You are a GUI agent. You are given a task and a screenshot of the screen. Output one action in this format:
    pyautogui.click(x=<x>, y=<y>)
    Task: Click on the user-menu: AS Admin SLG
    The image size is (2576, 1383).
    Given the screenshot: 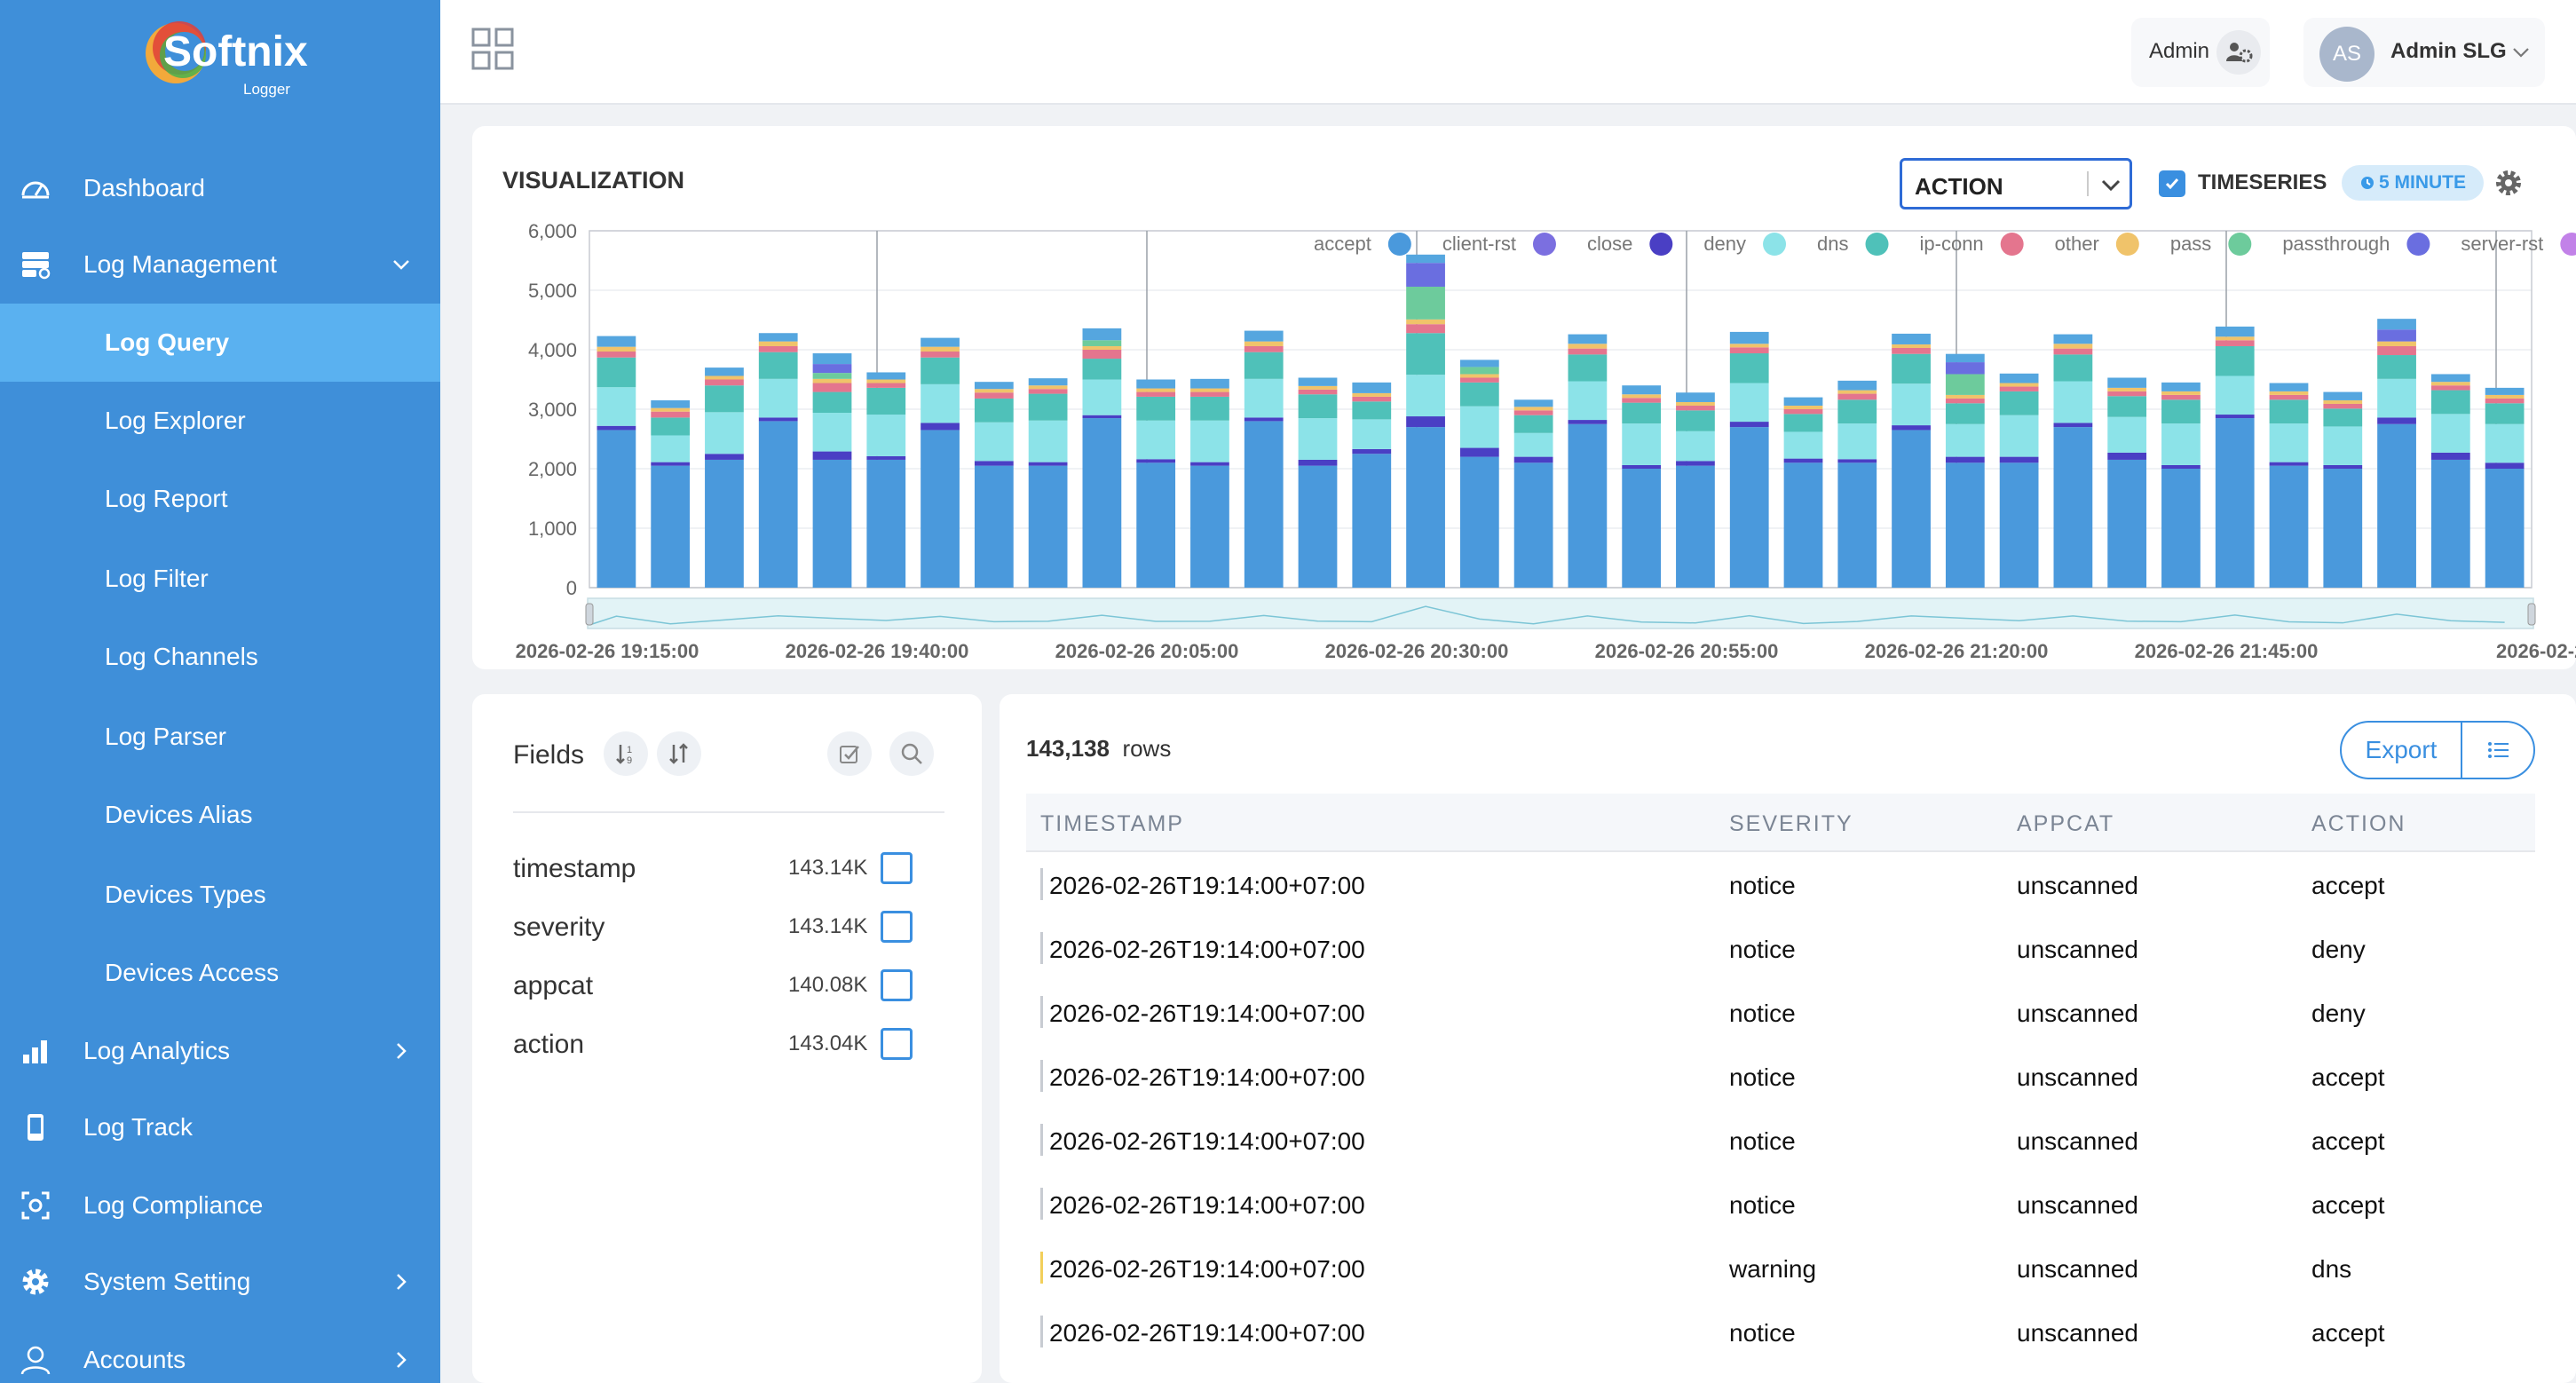 What is the action you would take?
    pyautogui.click(x=2424, y=52)
    